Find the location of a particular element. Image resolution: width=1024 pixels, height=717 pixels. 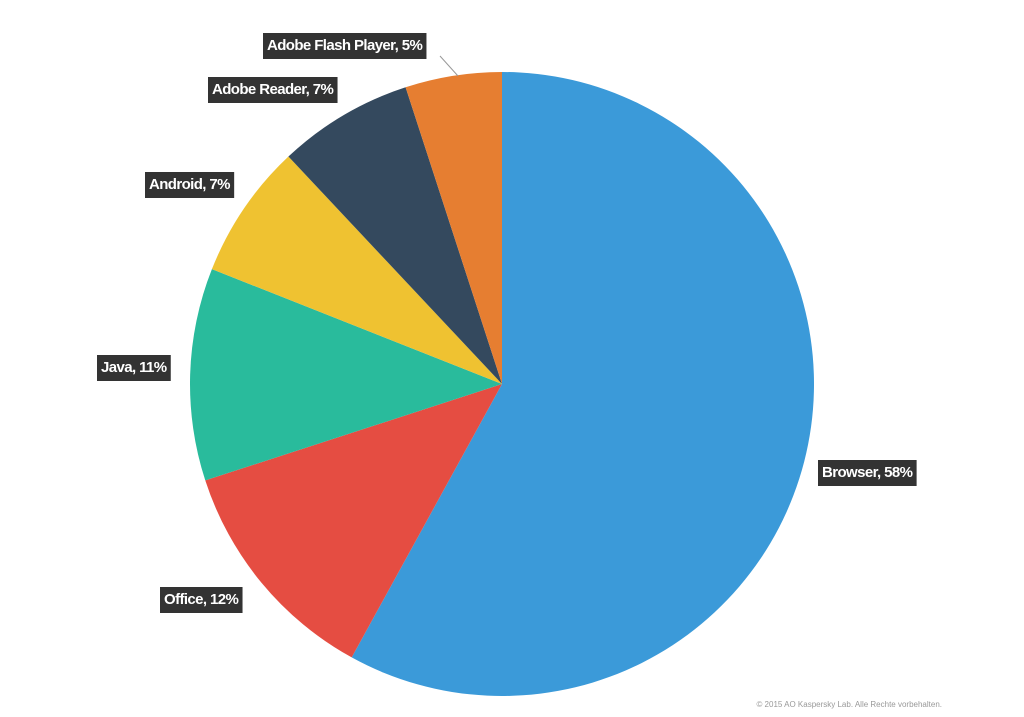

slice-label-box: Office, 12% is located at coordinates (201, 600).